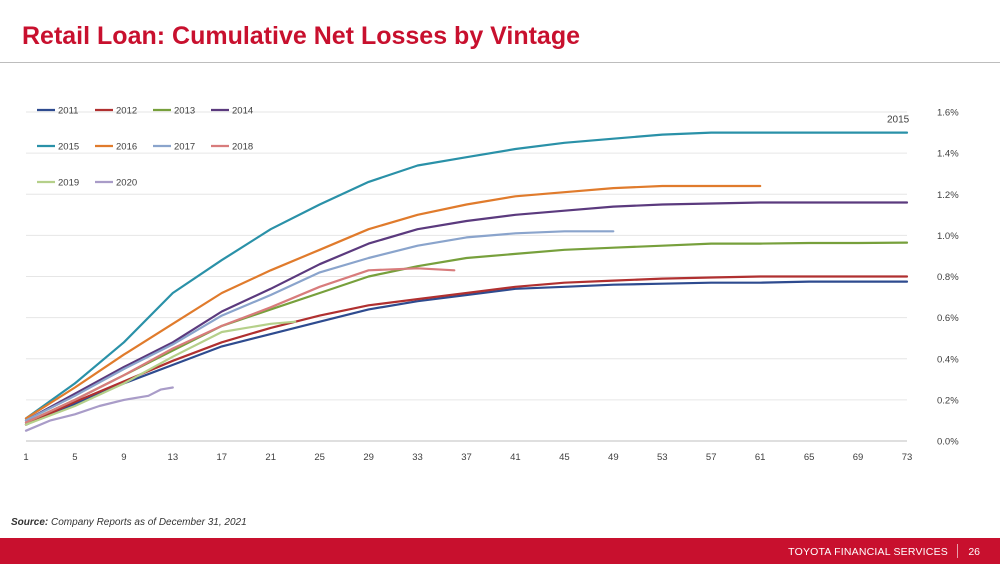  What do you see at coordinates (242, 111) in the screenshot?
I see `legend-label-2014: 2014` at bounding box center [242, 111].